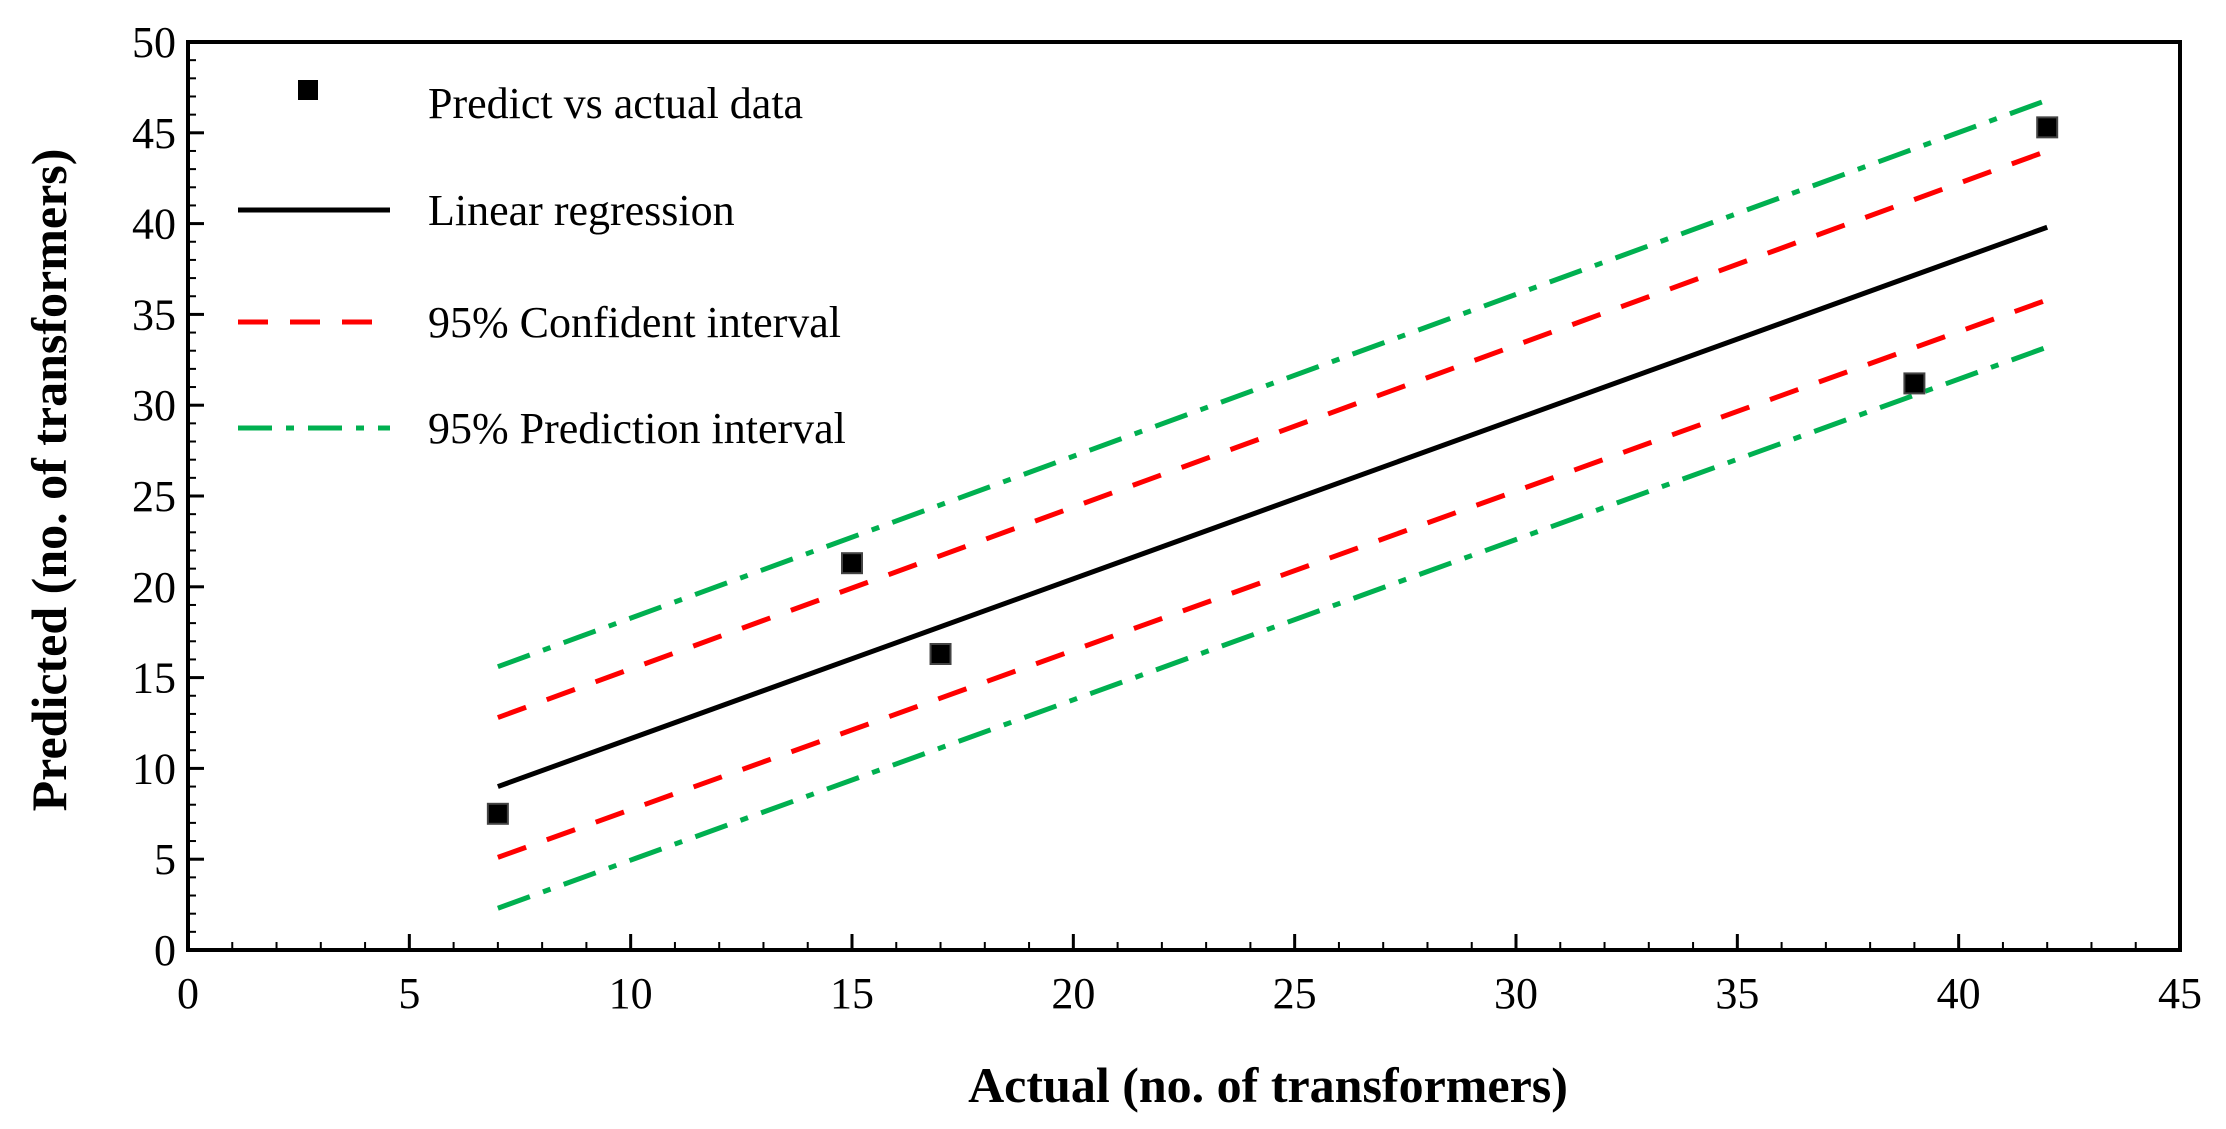  I want to click on y-tick-label: 10, so click(154, 768).